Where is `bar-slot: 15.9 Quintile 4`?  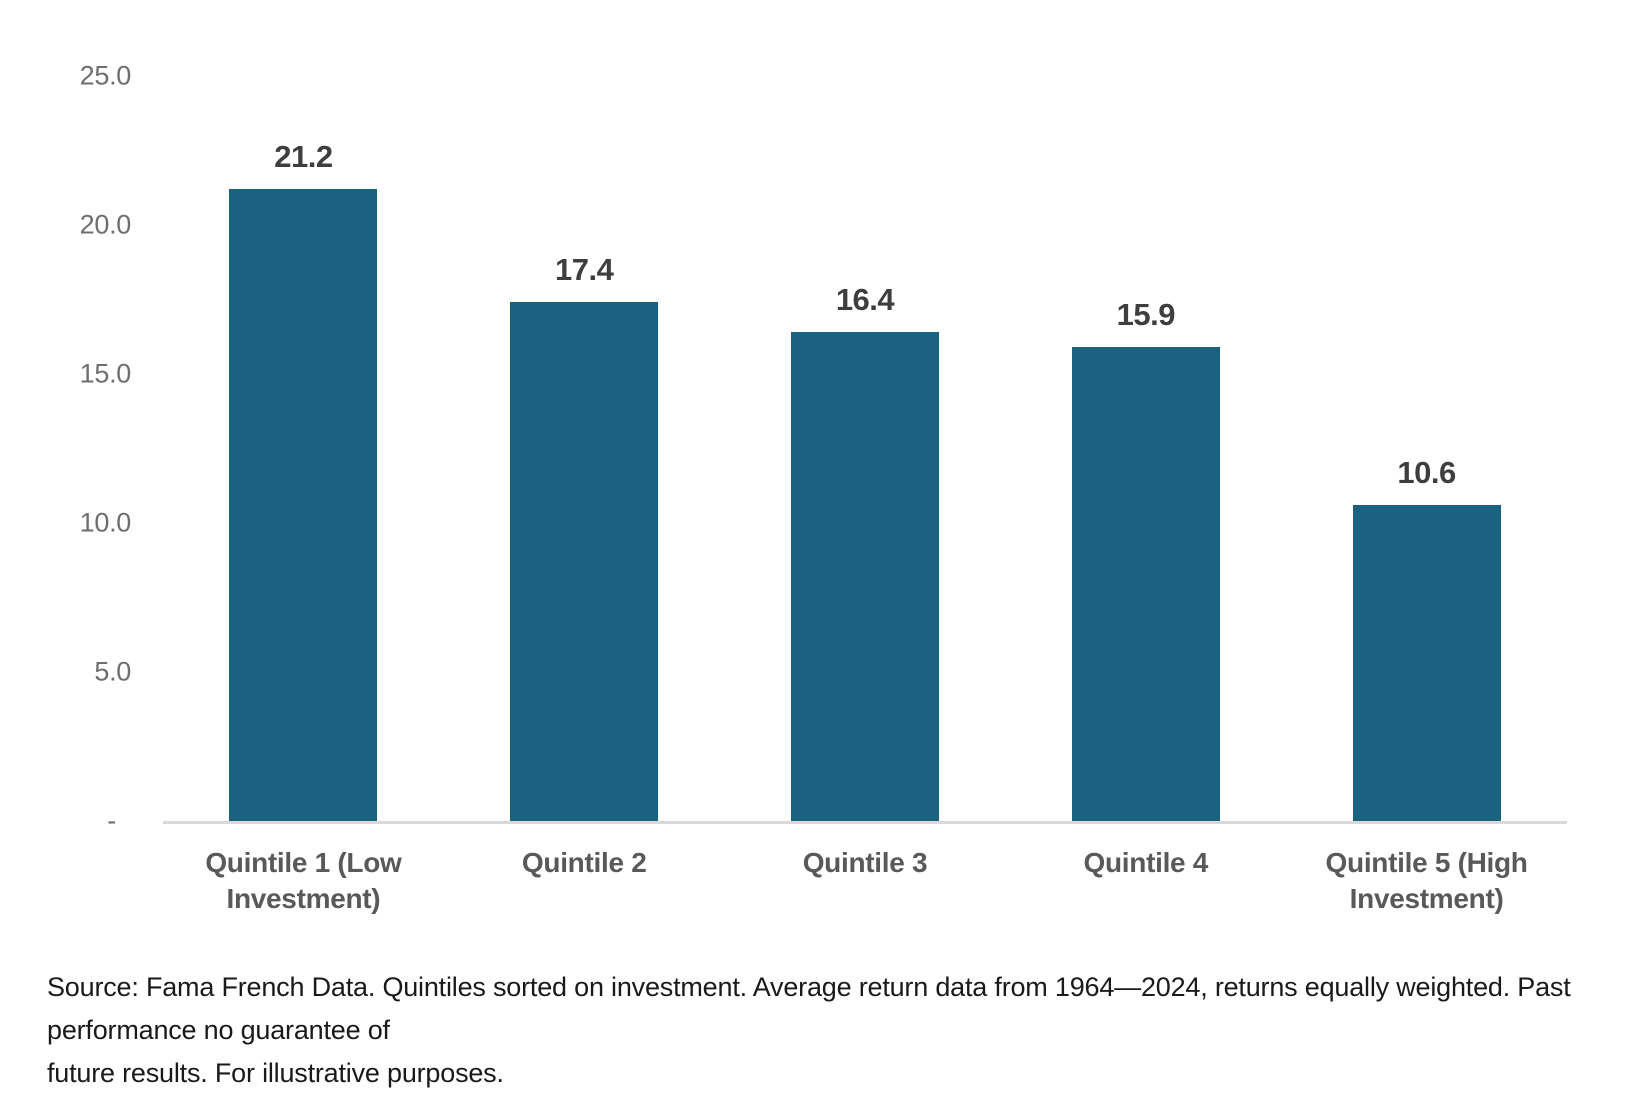
bar-slot: 15.9 Quintile 4 is located at coordinates (1145, 477).